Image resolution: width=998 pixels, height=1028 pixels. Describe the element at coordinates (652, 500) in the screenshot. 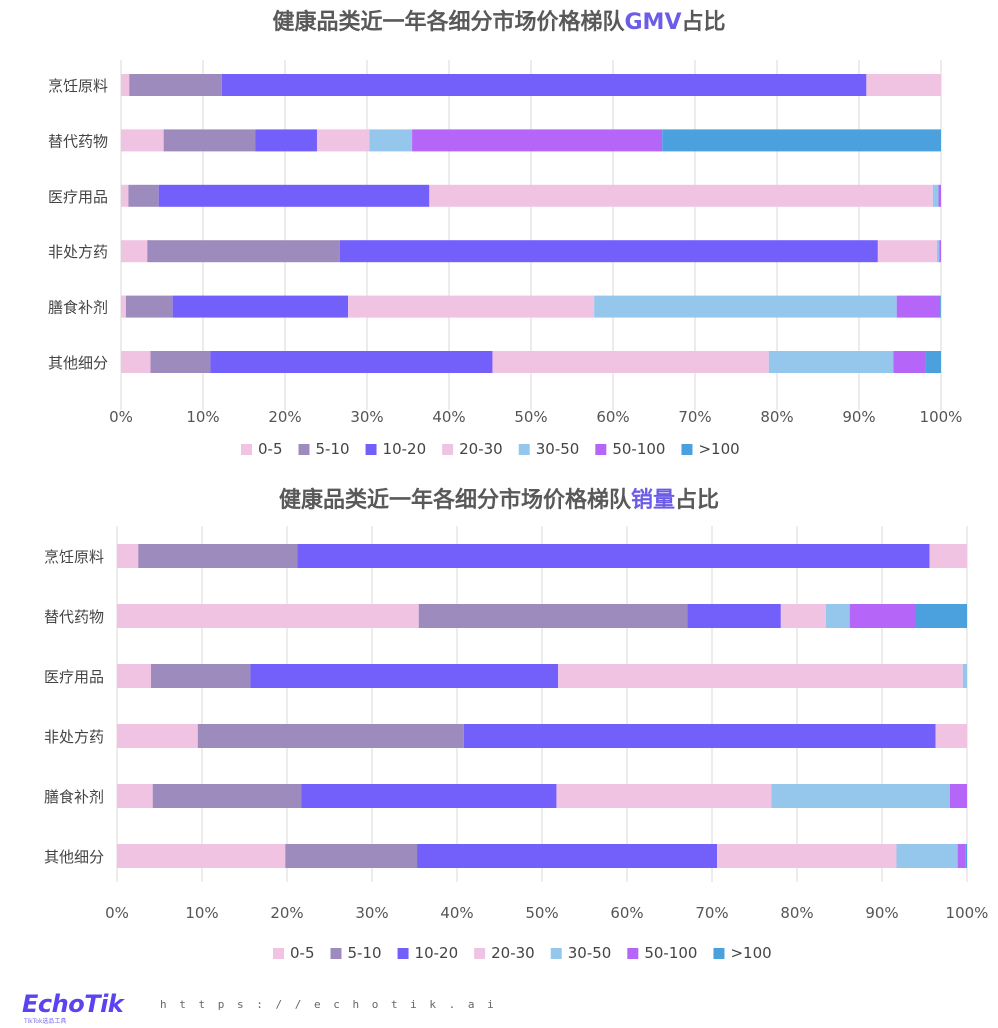

I see `chart-2-title-highlight: 销量` at that location.